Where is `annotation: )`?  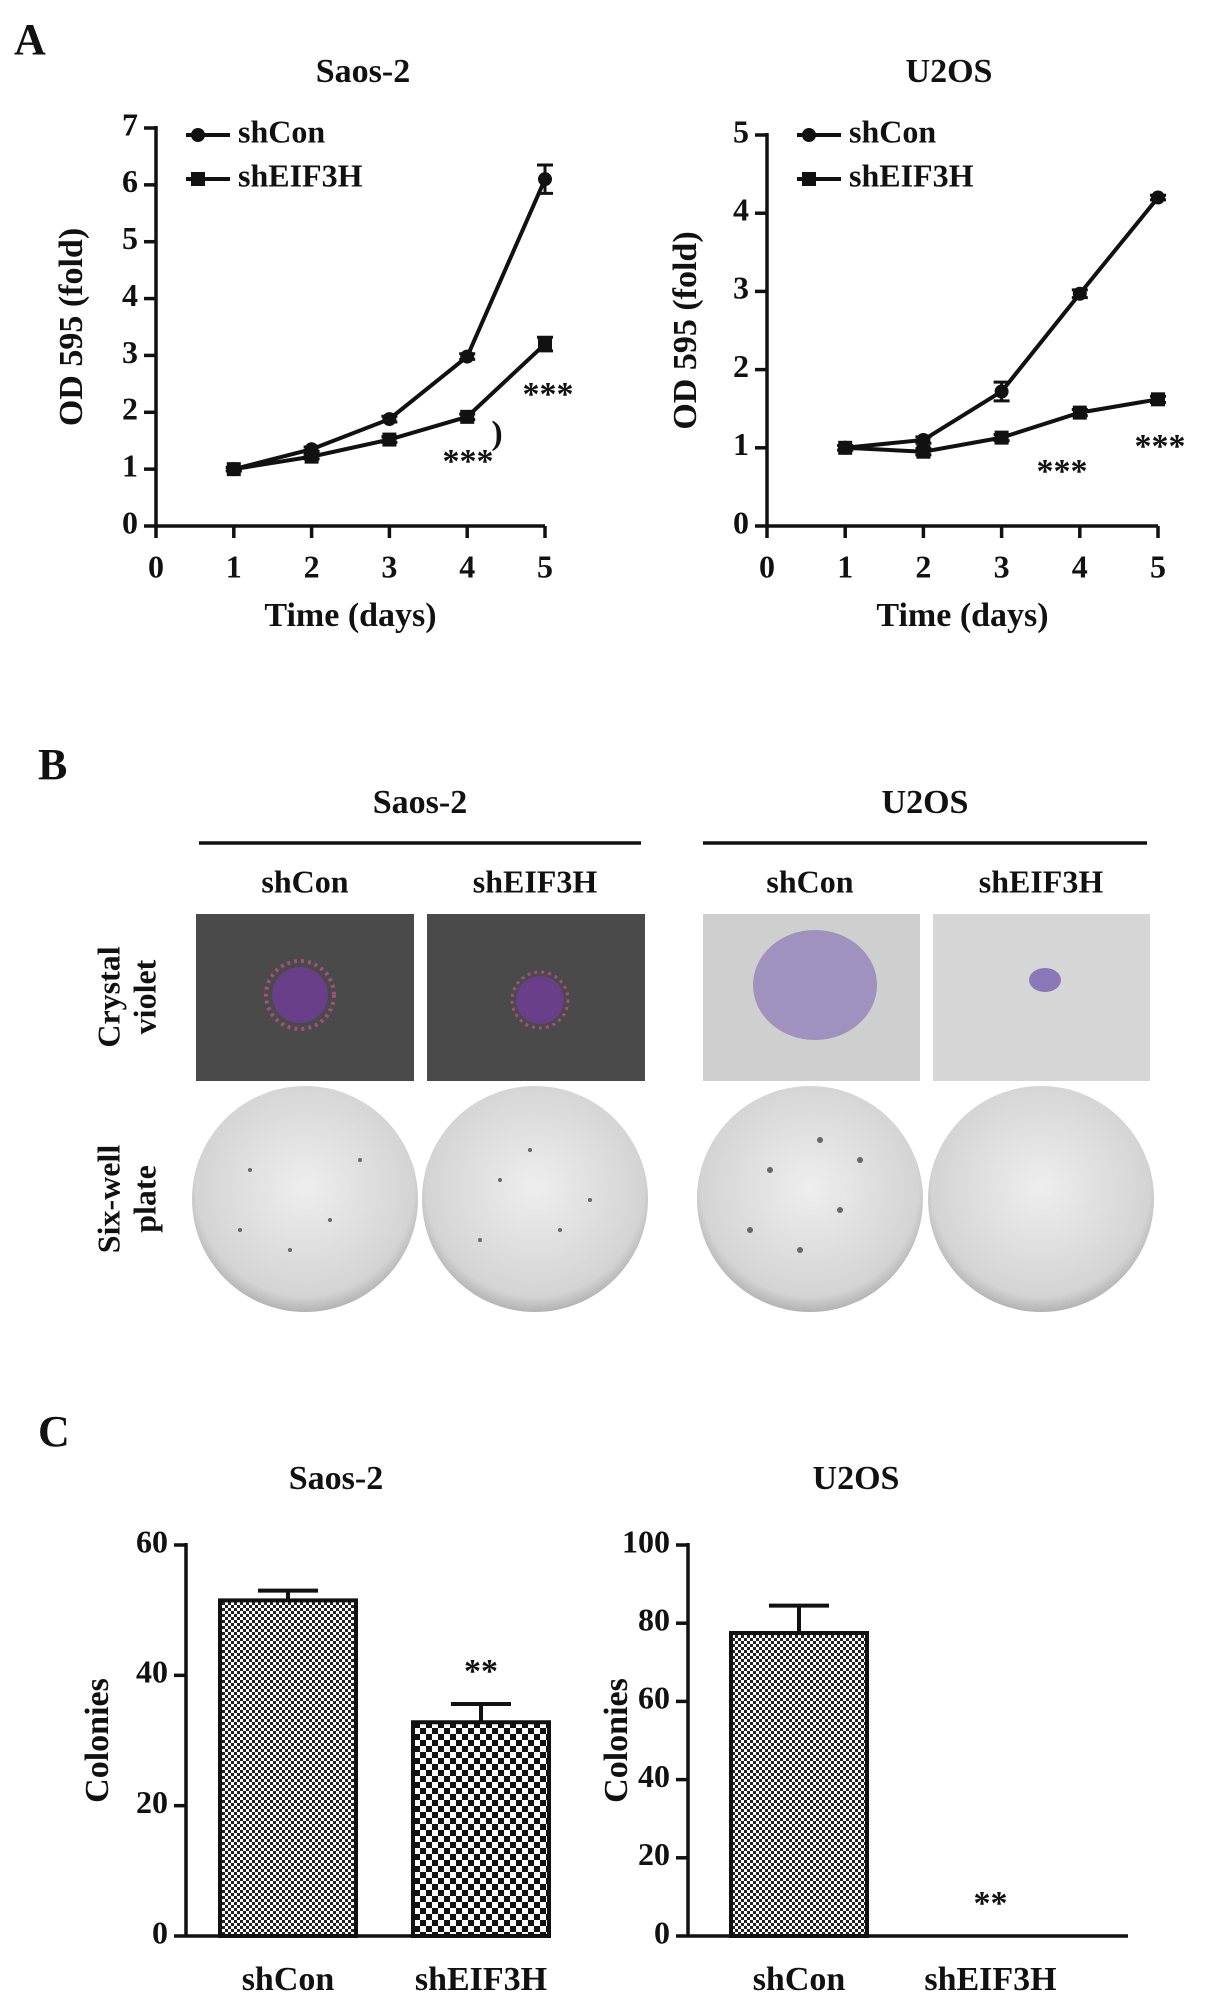
annotation: ) is located at coordinates (496, 433).